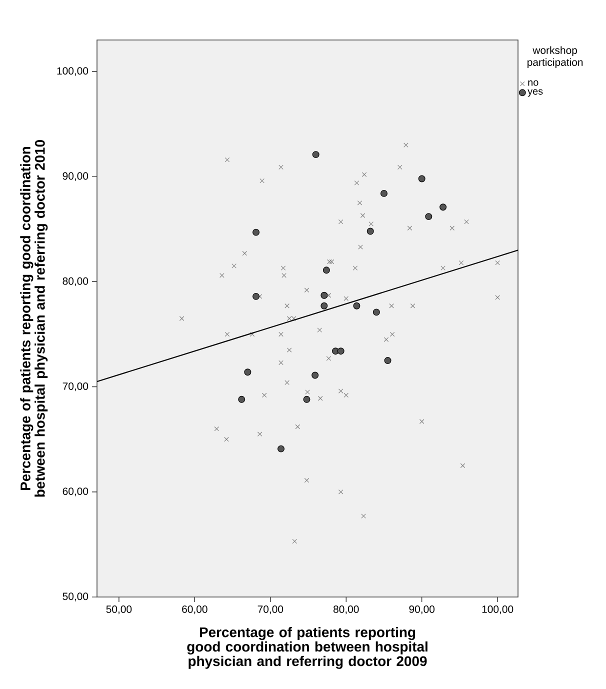 This screenshot has width=606, height=689. I want to click on legend-title: workshop participation, so click(555, 57).